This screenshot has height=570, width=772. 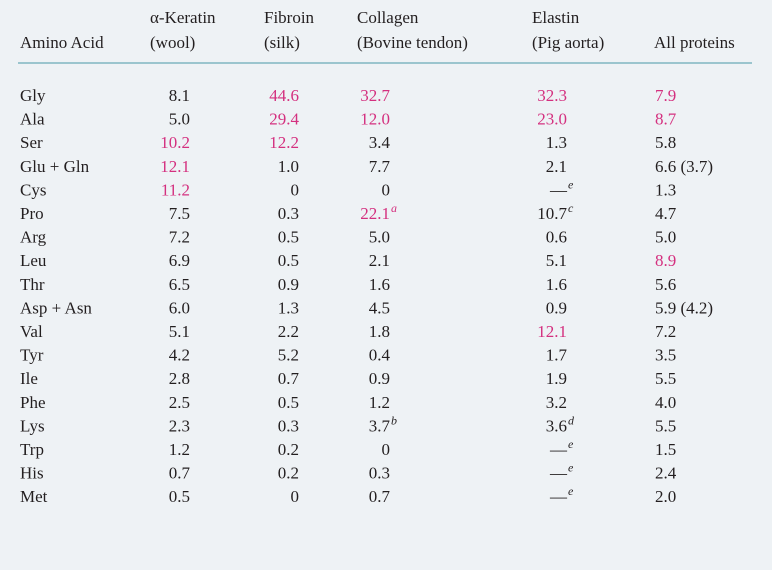 What do you see at coordinates (665, 237) in the screenshot?
I see `cell: 5.0` at bounding box center [665, 237].